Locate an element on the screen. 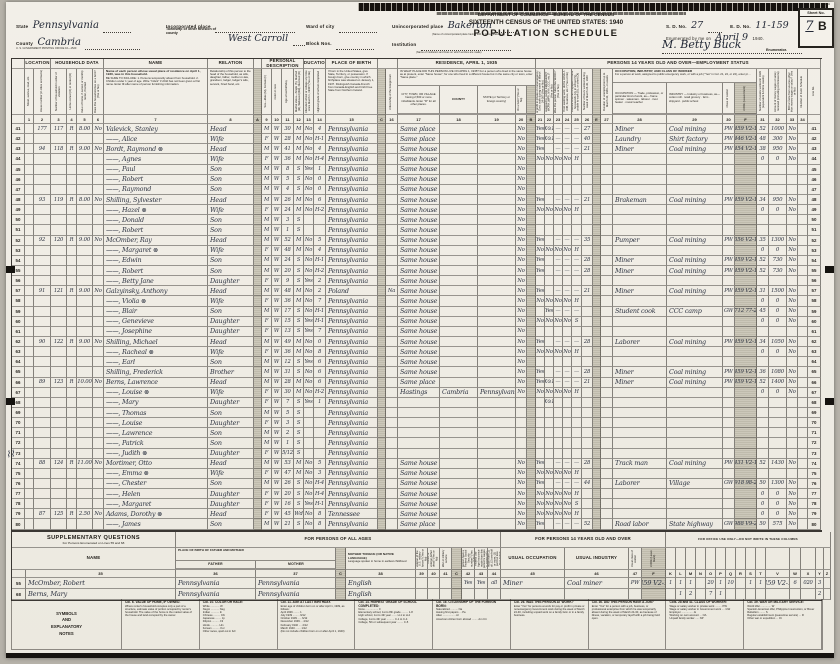  cell-occ-line-62: Laborer is located at coordinates (640, 342).